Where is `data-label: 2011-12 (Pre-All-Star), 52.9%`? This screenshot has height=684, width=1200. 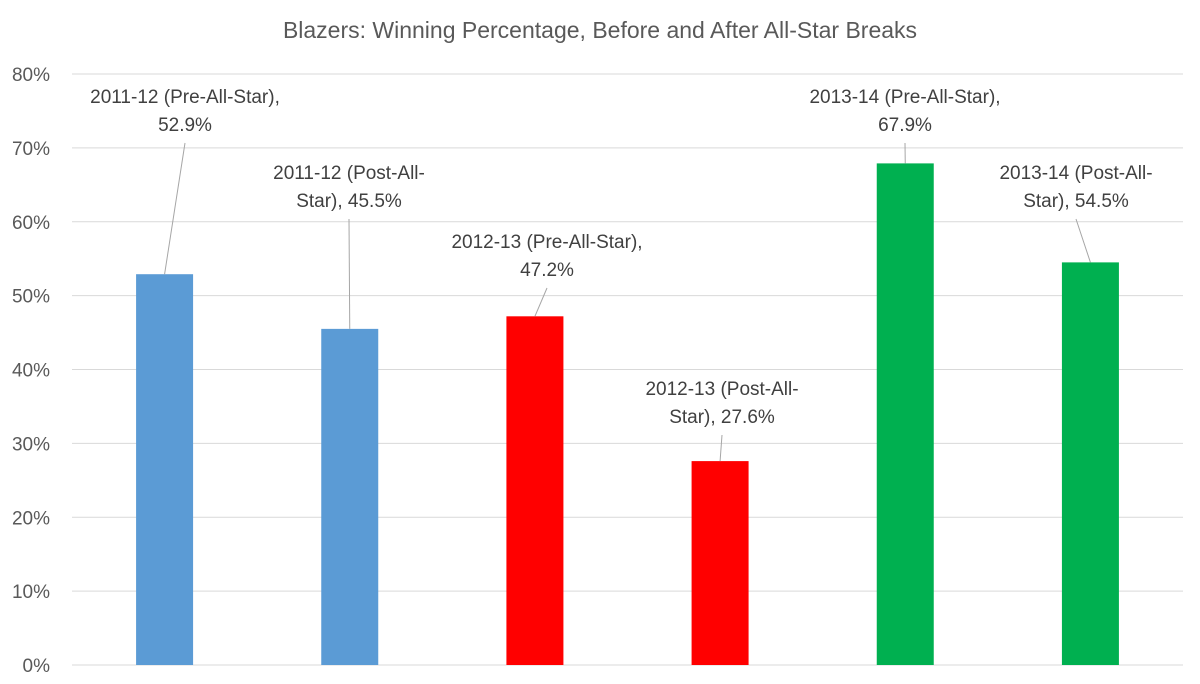 data-label: 2011-12 (Pre-All-Star), 52.9% is located at coordinates (185, 111).